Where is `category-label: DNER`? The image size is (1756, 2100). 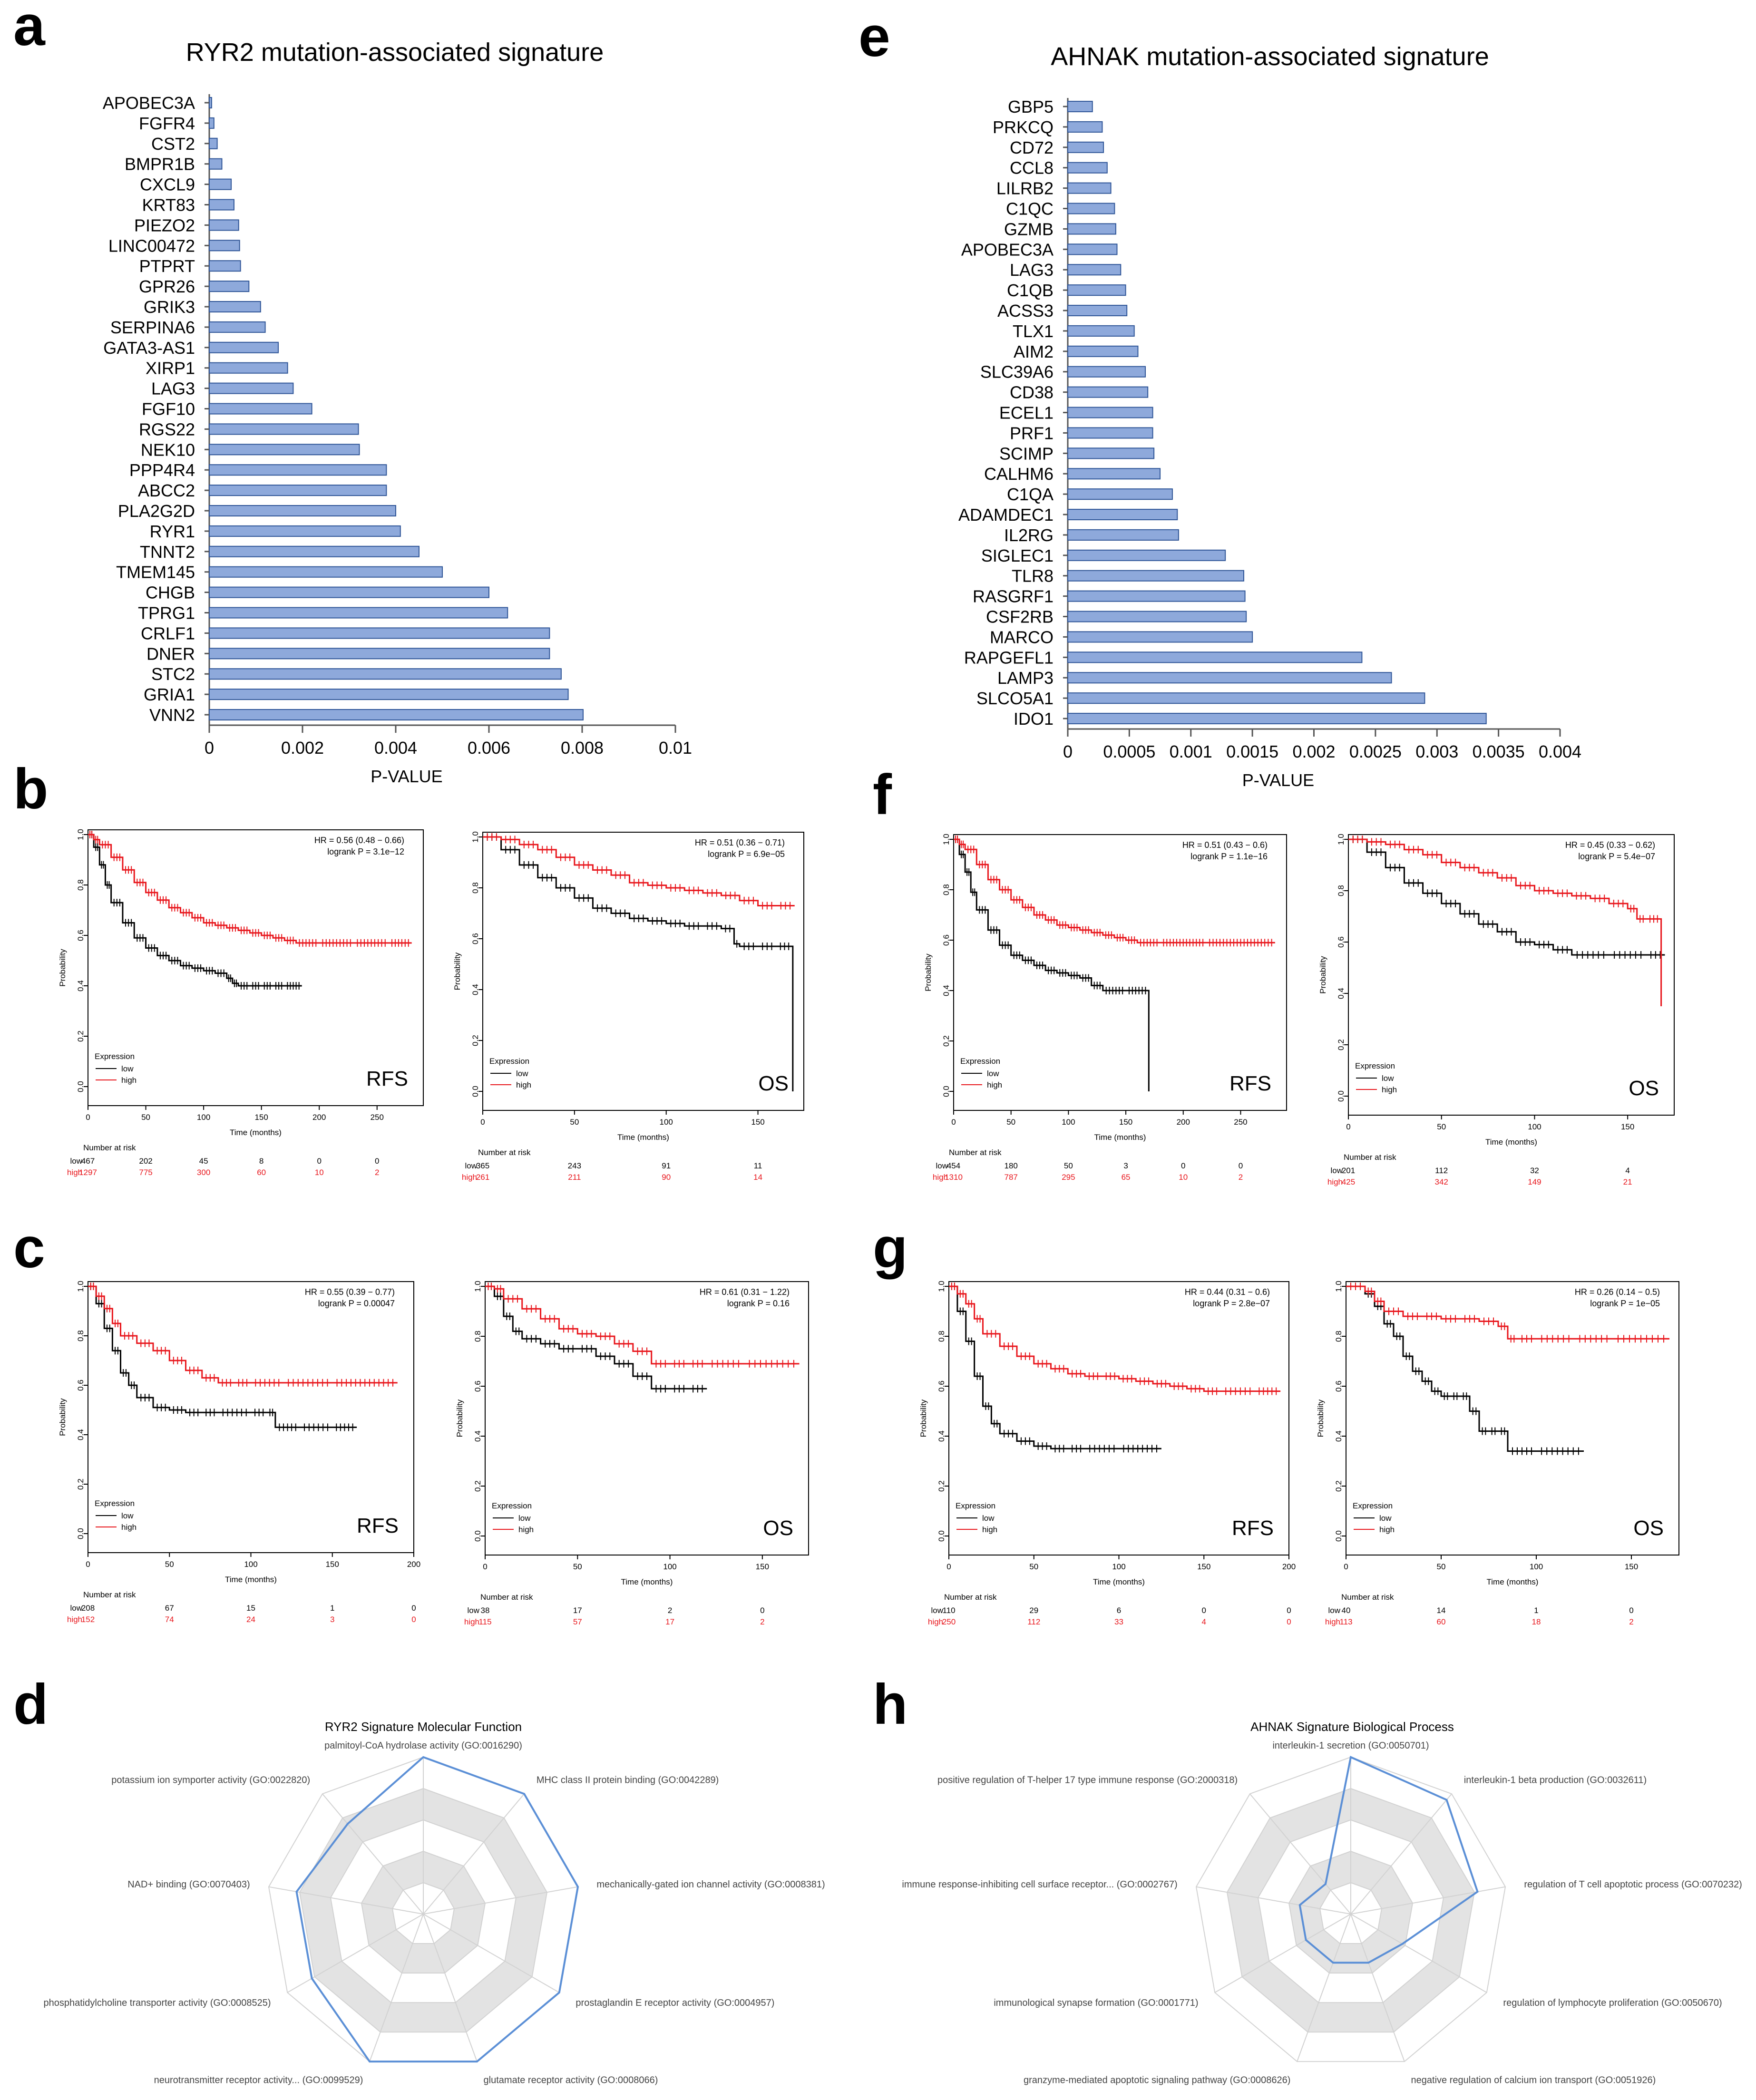
category-label: DNER is located at coordinates (170, 653).